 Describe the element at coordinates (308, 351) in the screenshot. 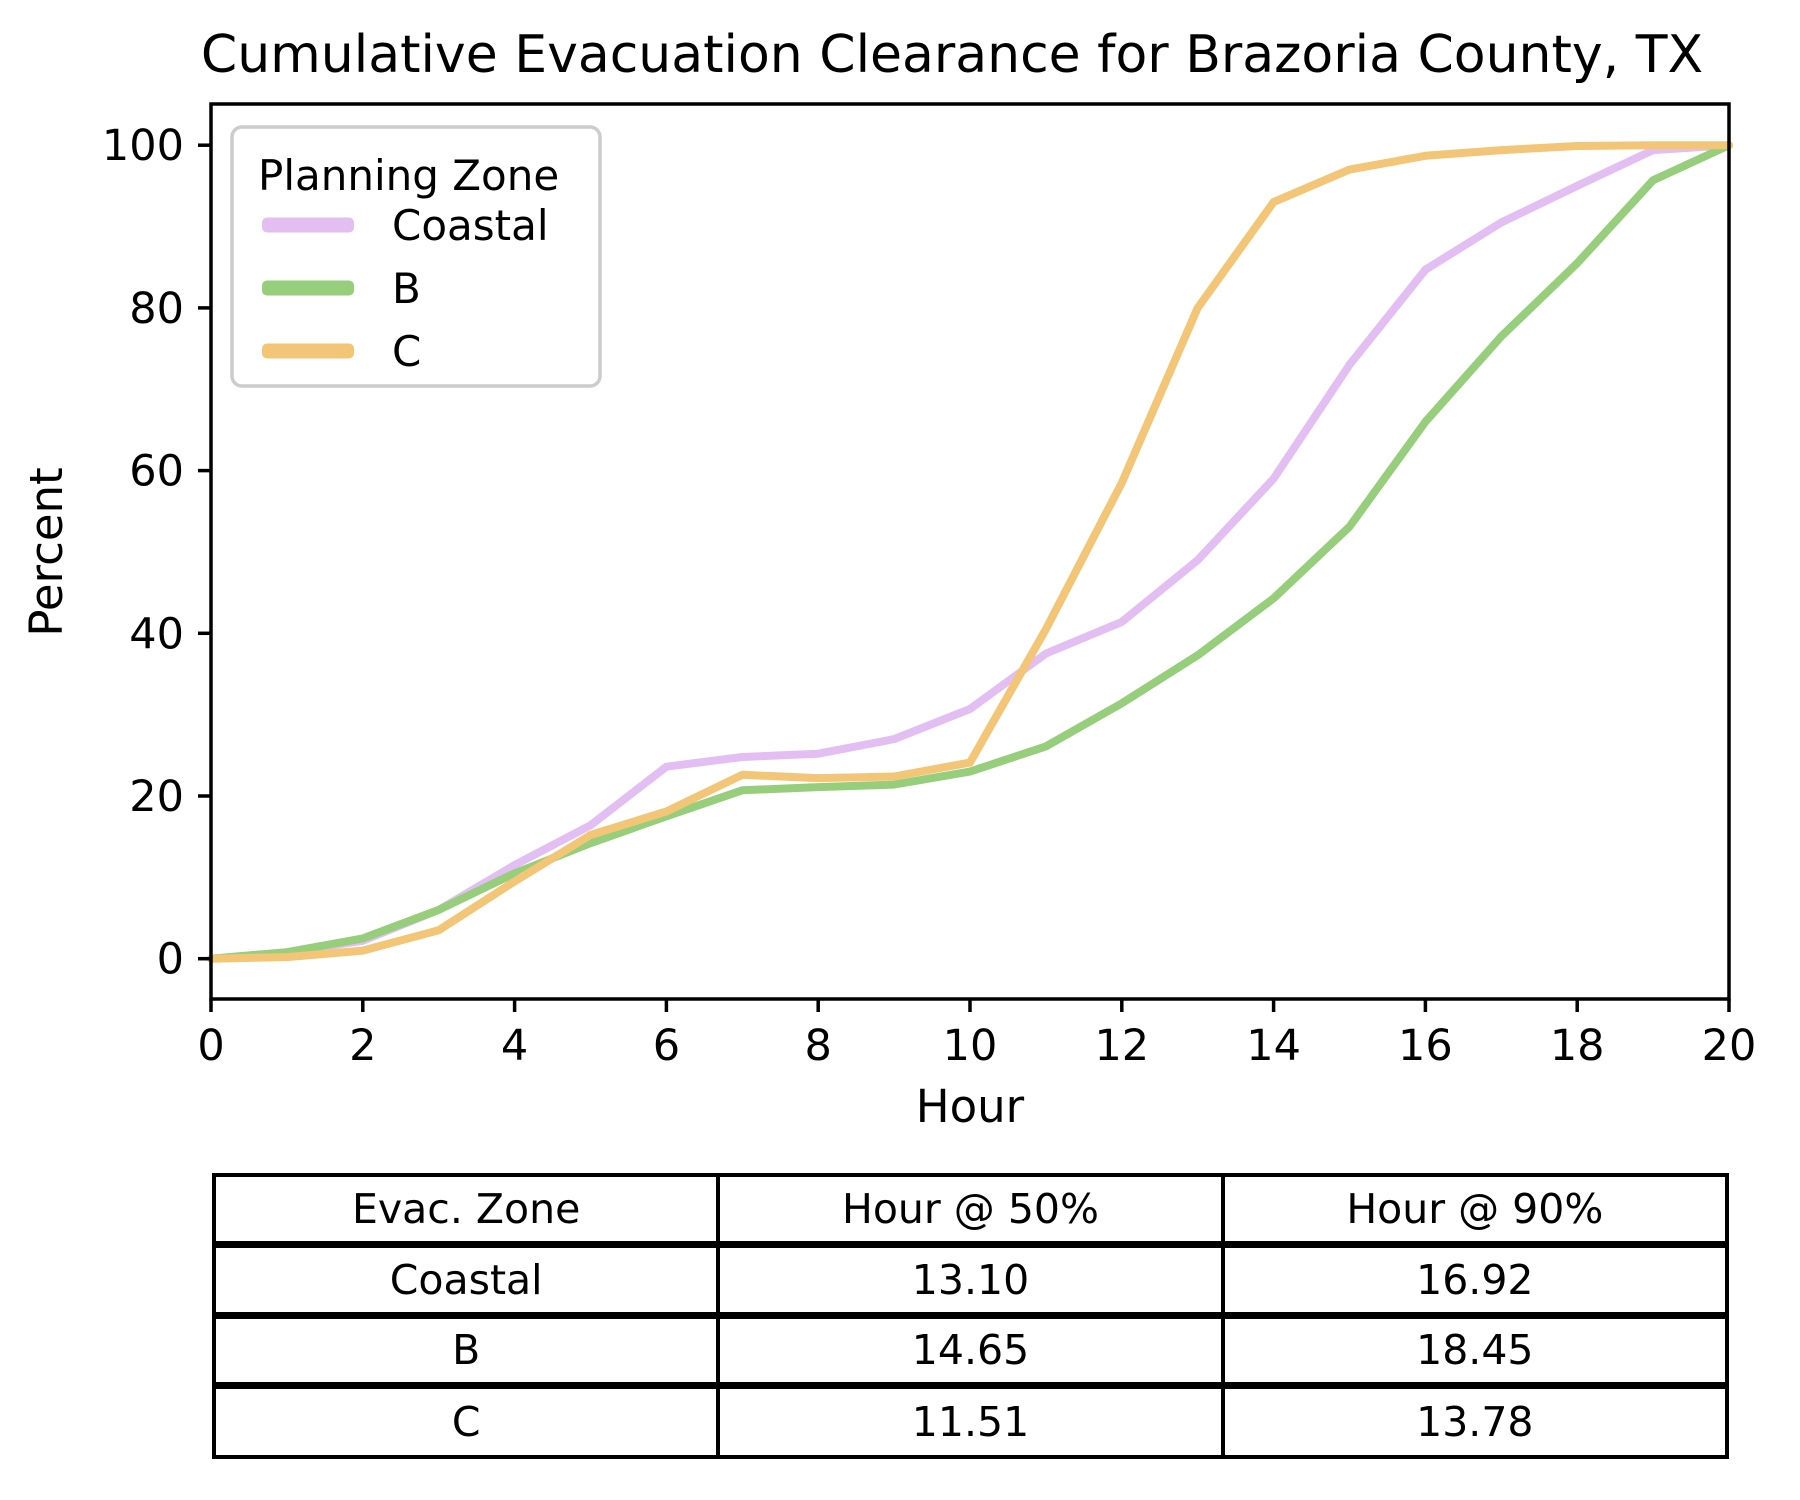

I see `legend-swatch-c` at that location.